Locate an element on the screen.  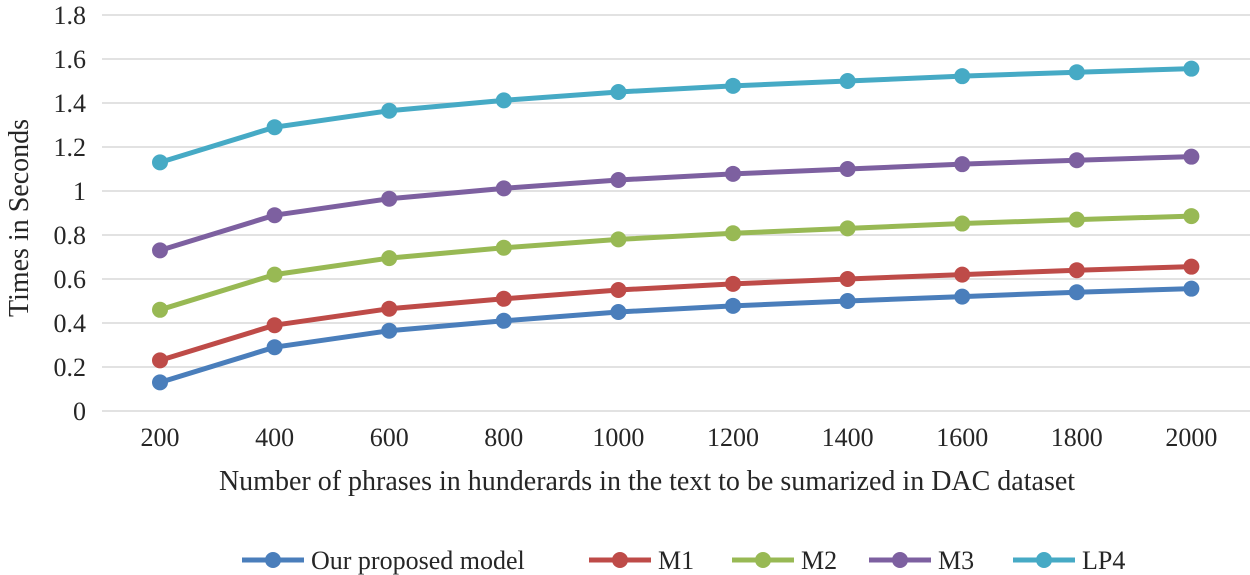
x-tick-label: 200 is located at coordinates (160, 437).